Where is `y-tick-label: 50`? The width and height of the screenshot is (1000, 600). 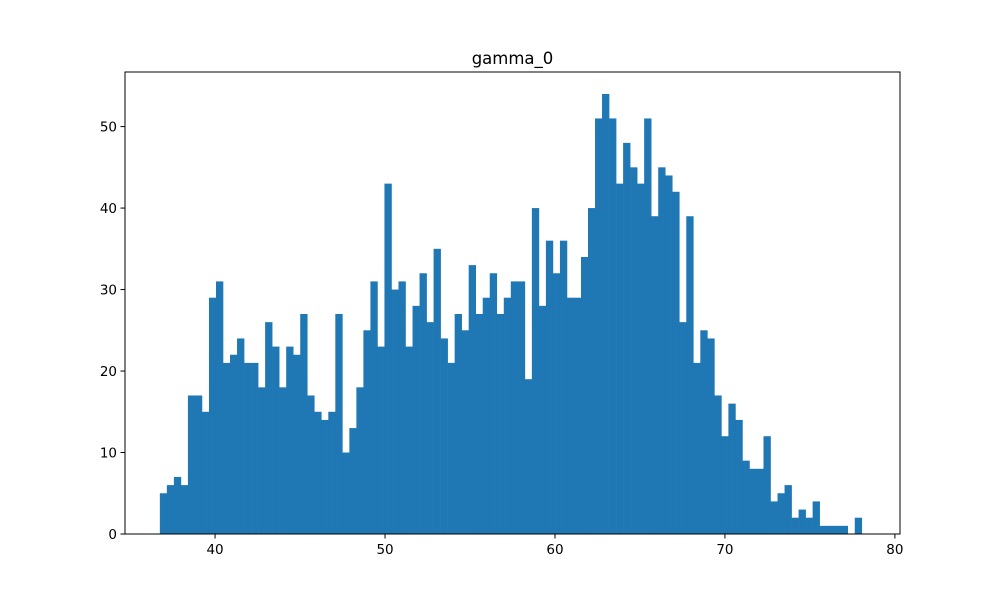 y-tick-label: 50 is located at coordinates (108, 128).